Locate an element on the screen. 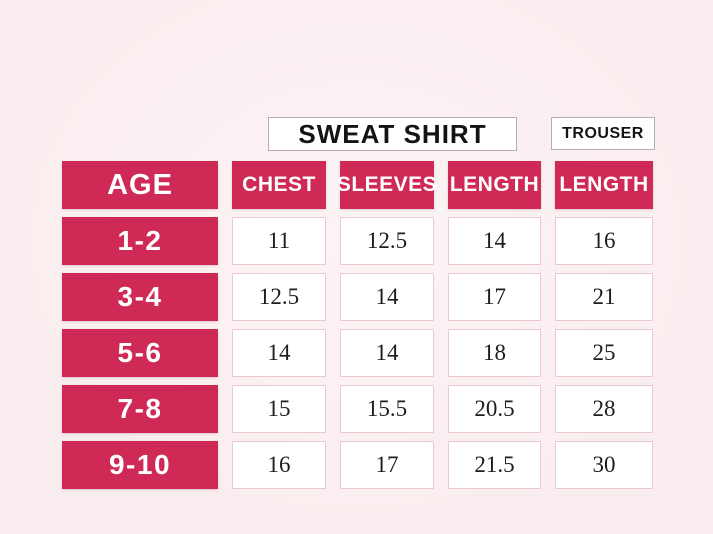 The width and height of the screenshot is (713, 534). trouser-group-title: TROUSER is located at coordinates (603, 133).